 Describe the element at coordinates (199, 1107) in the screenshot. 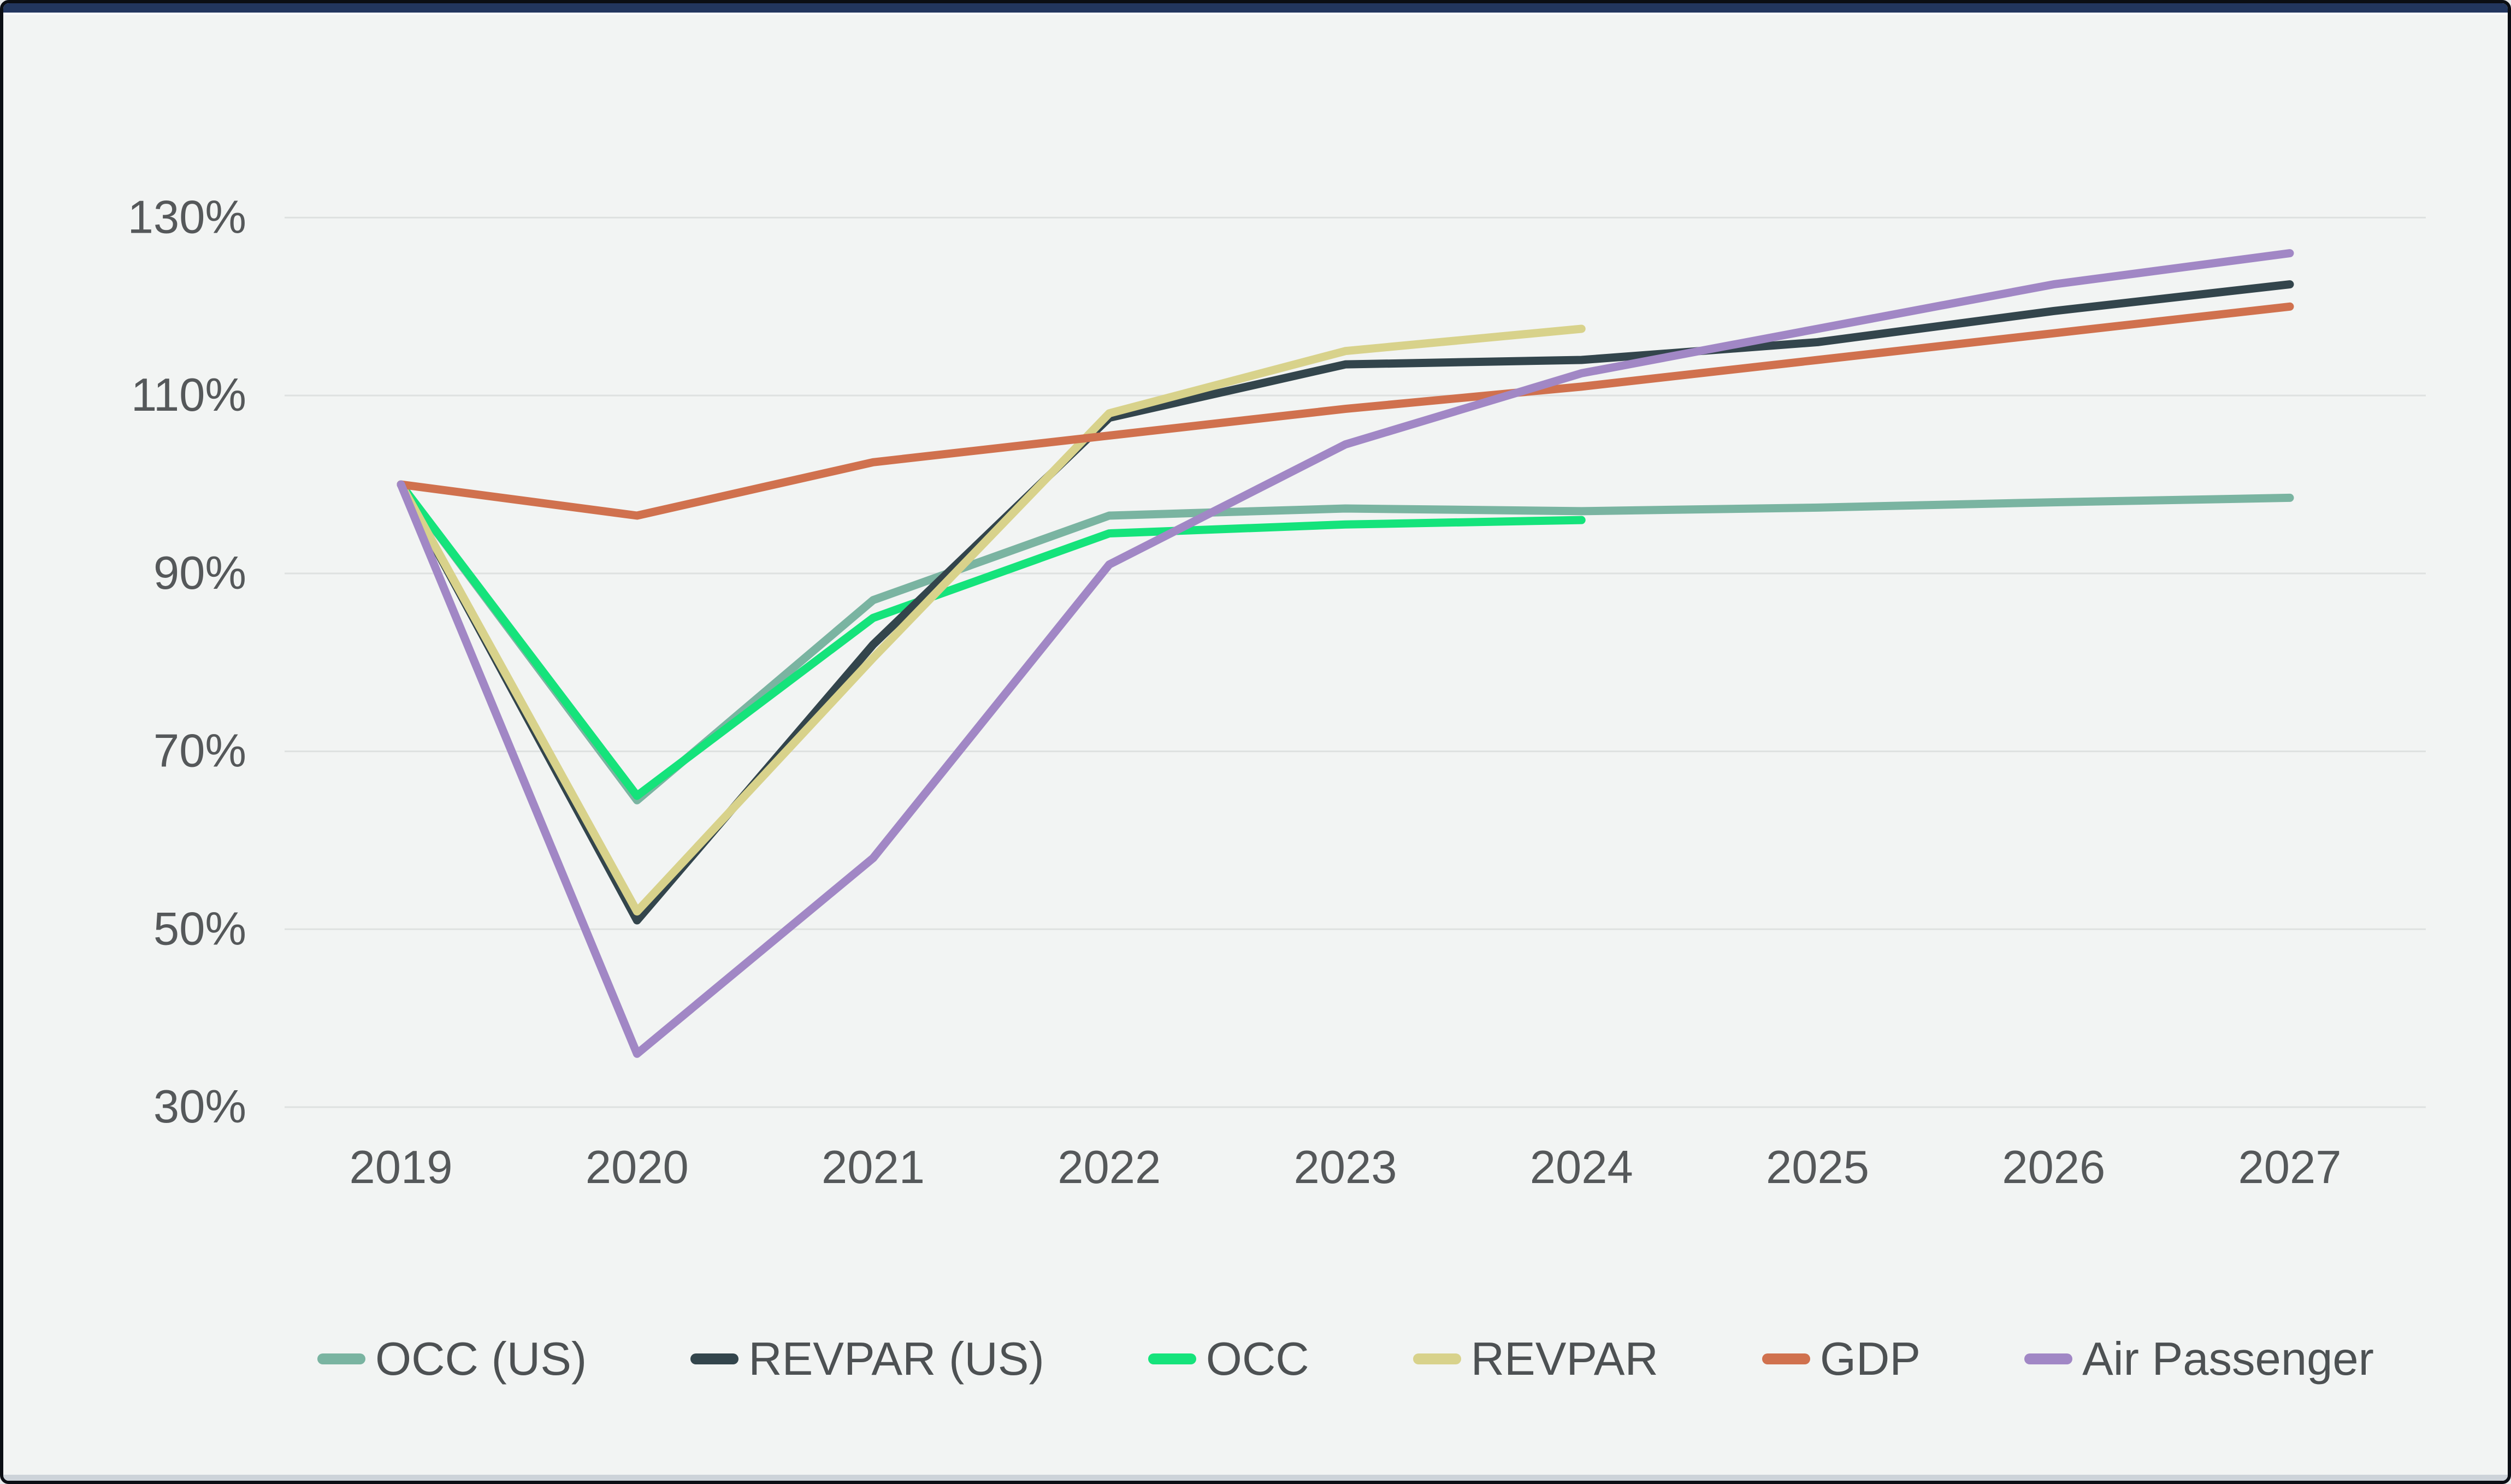

I see `y-axis-tick-label: 30%` at that location.